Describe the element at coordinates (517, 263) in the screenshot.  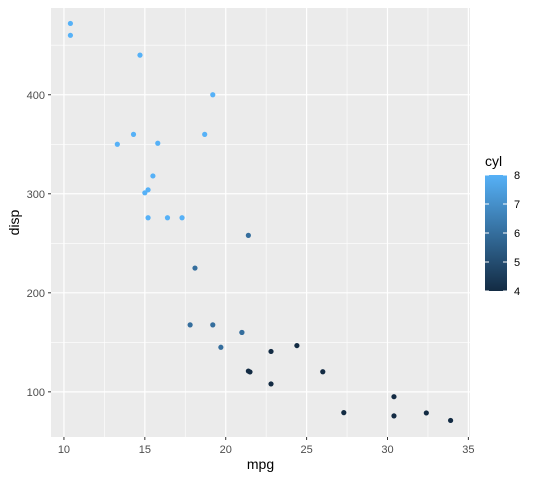
I see `legend-tick-label: 5` at that location.